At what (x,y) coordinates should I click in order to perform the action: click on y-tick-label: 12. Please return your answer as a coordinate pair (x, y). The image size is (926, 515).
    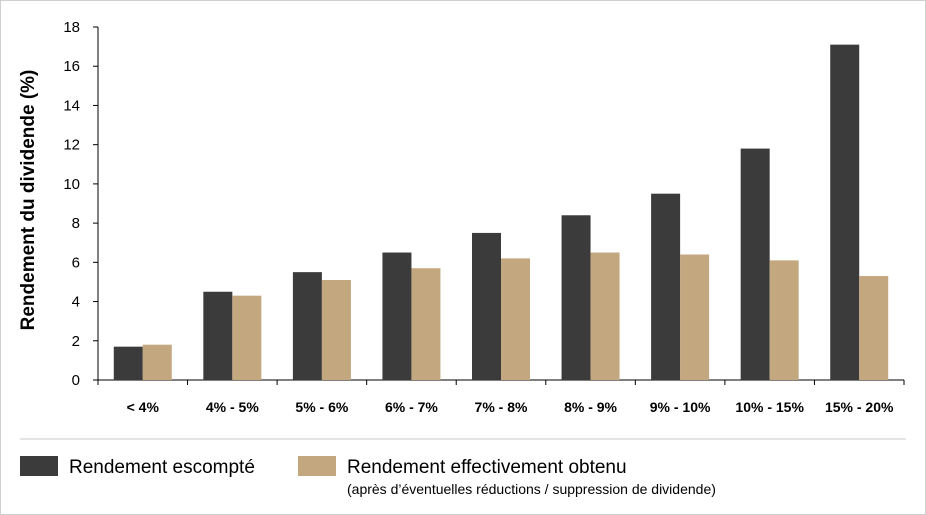
    Looking at the image, I should click on (71, 145).